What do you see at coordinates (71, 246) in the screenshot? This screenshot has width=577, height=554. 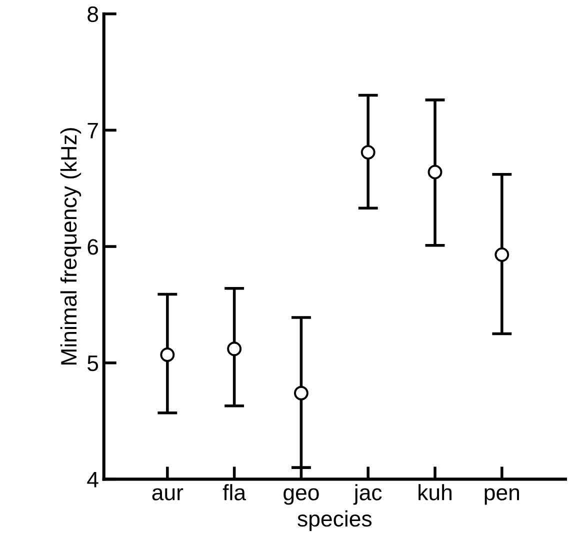 I see `y-axis-title: Minimal frequency (kHz)` at bounding box center [71, 246].